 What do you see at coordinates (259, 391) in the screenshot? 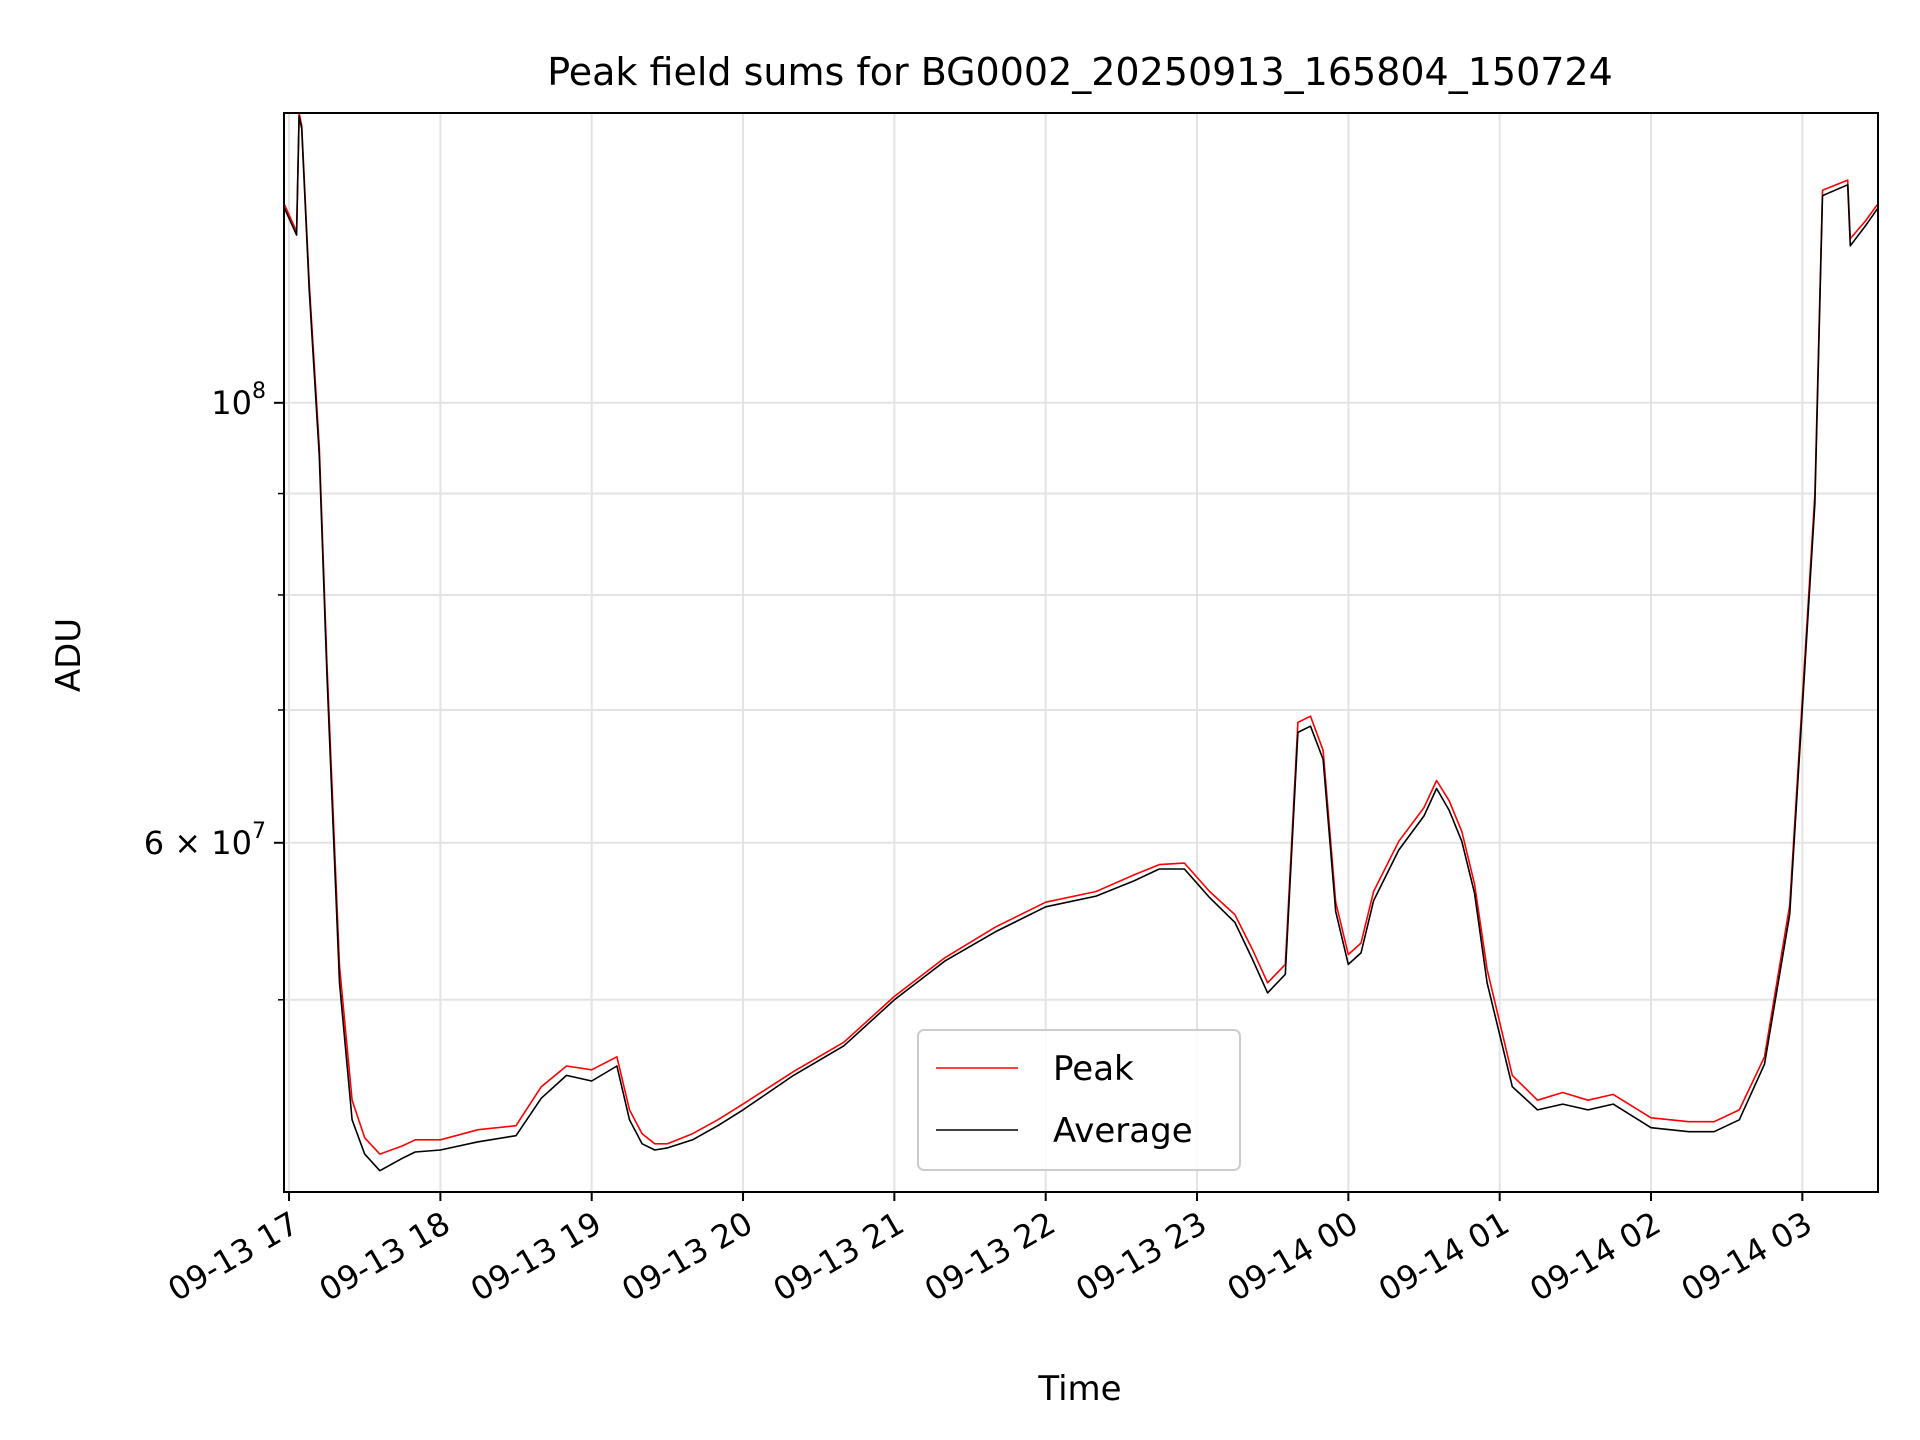
I see `y-tick-label-exponent: 8` at bounding box center [259, 391].